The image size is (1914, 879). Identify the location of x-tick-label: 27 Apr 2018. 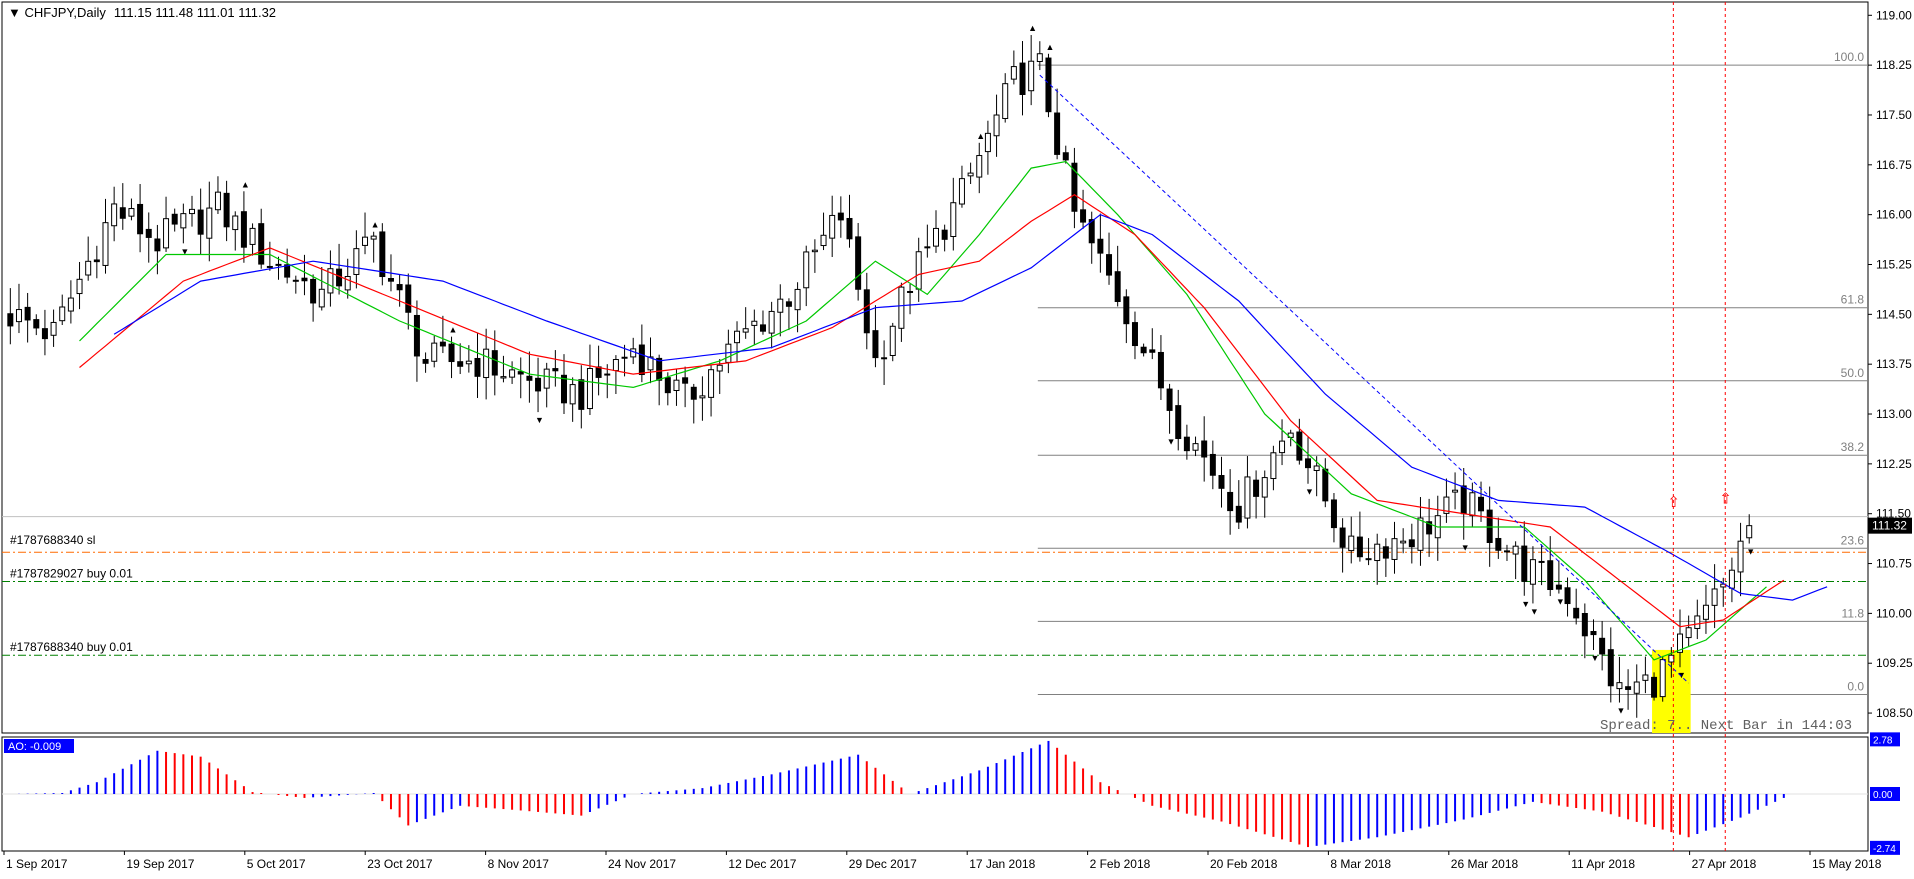
(1724, 864).